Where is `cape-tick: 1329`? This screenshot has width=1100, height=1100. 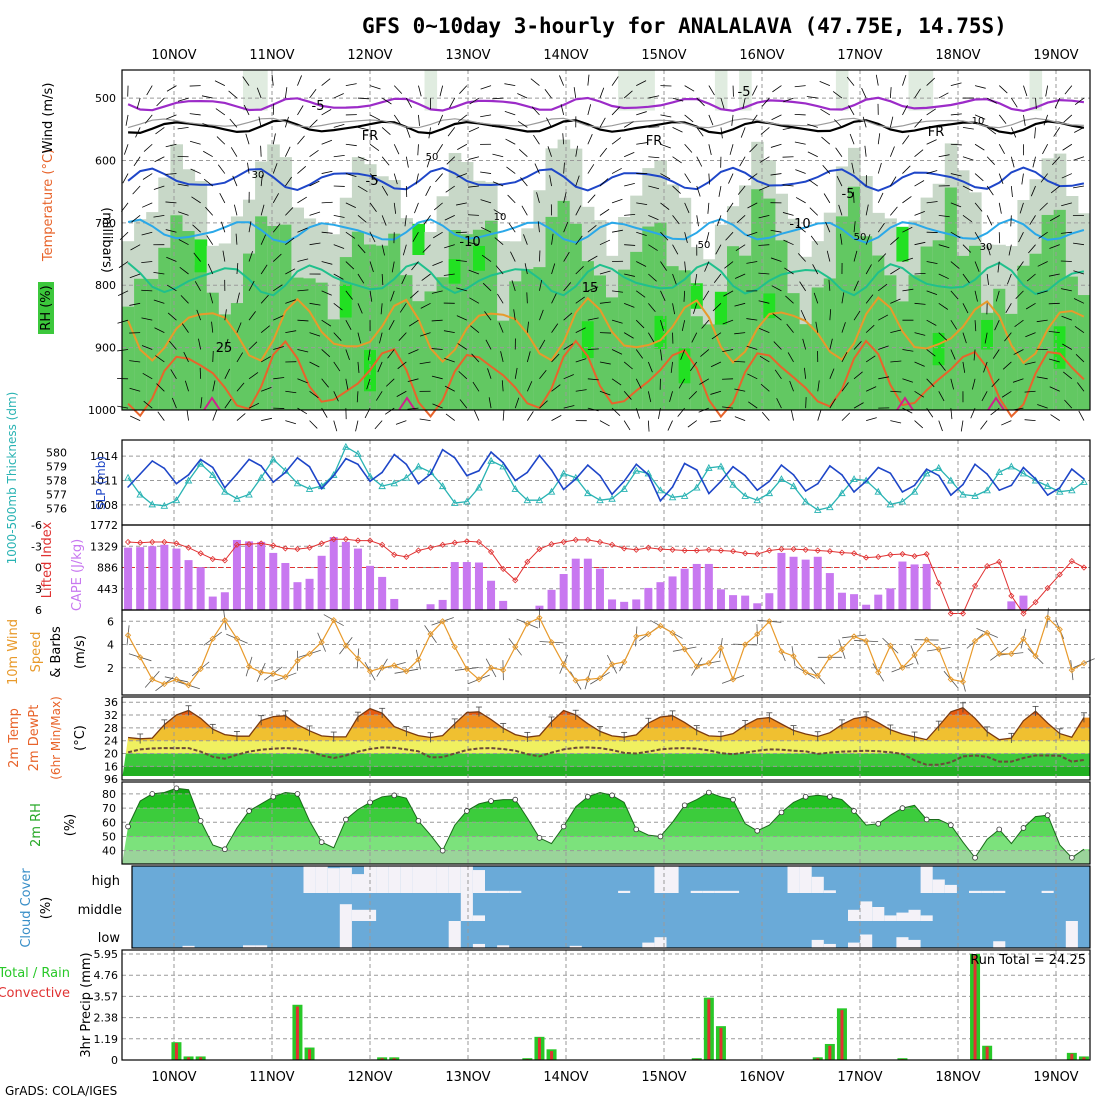 cape-tick: 1329 is located at coordinates (104, 546).